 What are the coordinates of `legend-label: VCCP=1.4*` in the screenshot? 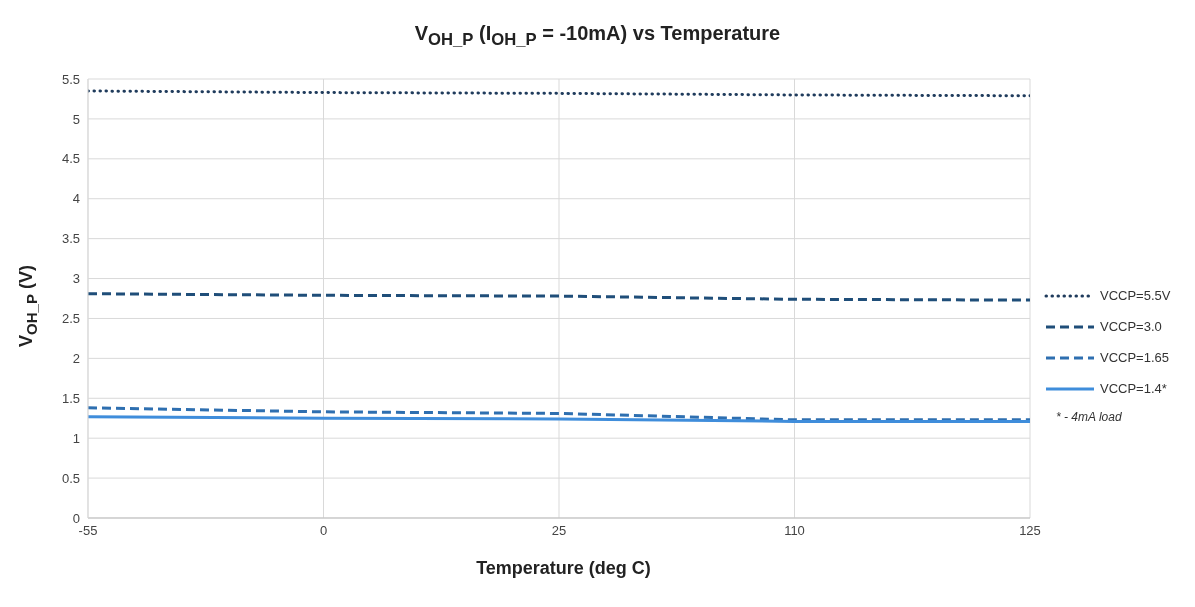 It's located at (1133, 388).